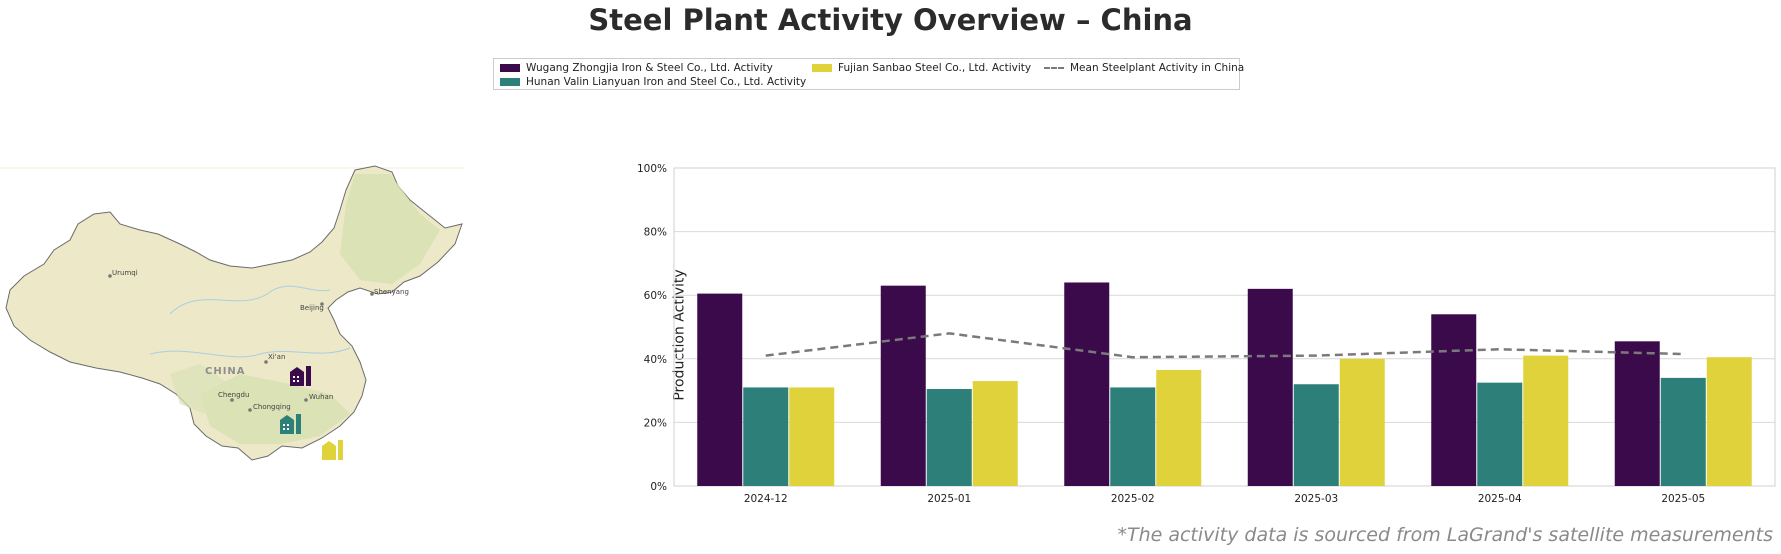 This screenshot has height=554, width=1781. I want to click on y-tick-label: 100%, so click(652, 169).